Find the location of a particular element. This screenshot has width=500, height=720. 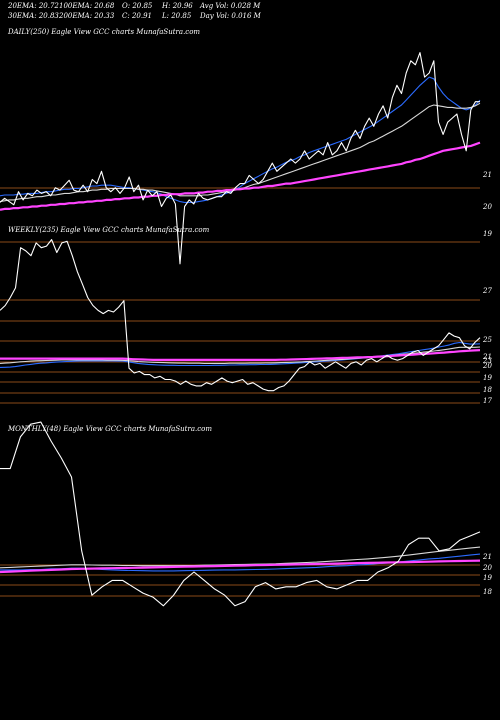

weekly-ema-short-line is located at coordinates (240, 354).